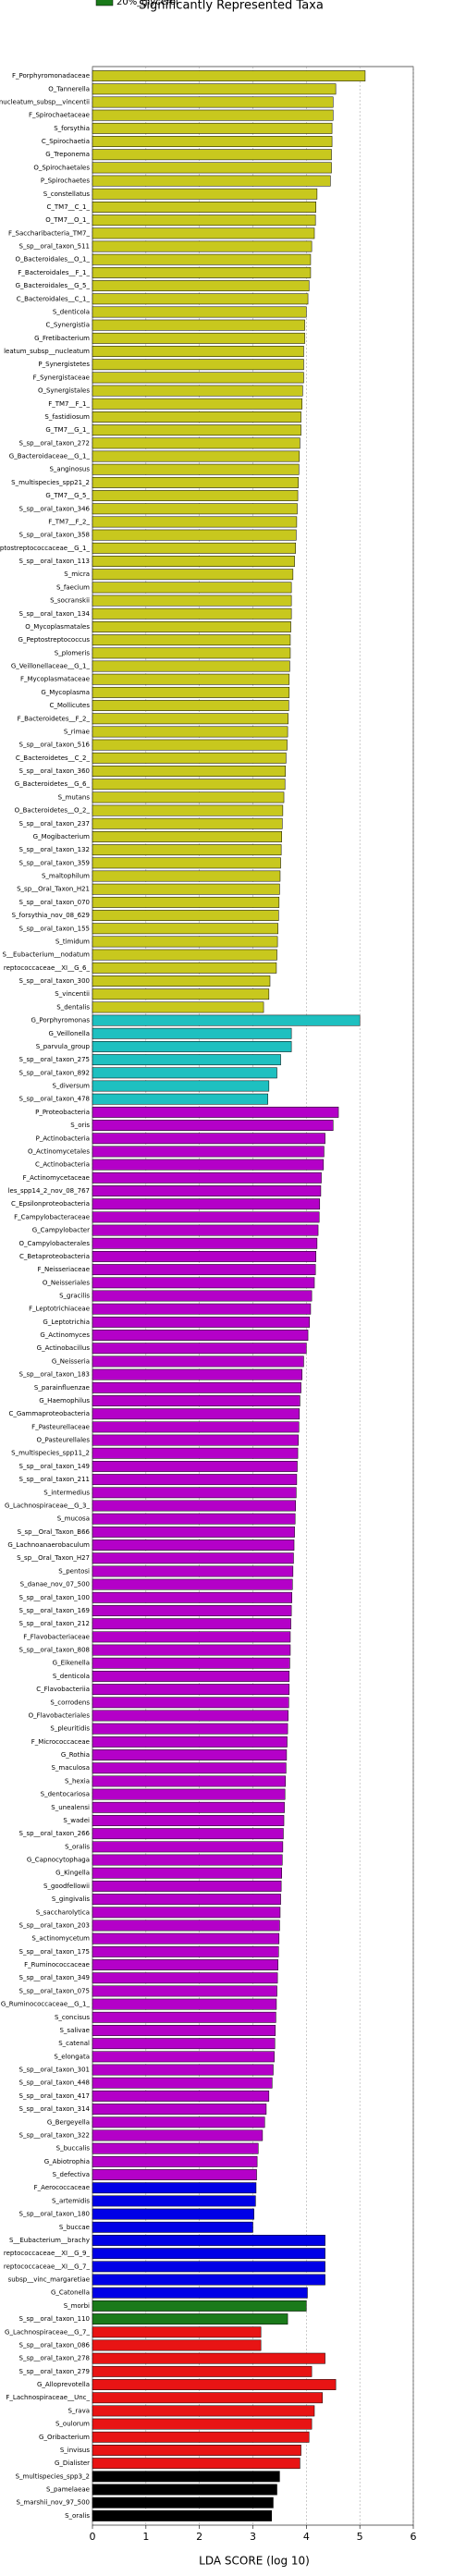 The image size is (466, 2576). I want to click on y-tick-label: O_Bacteroidales__O_1_, so click(53, 260).